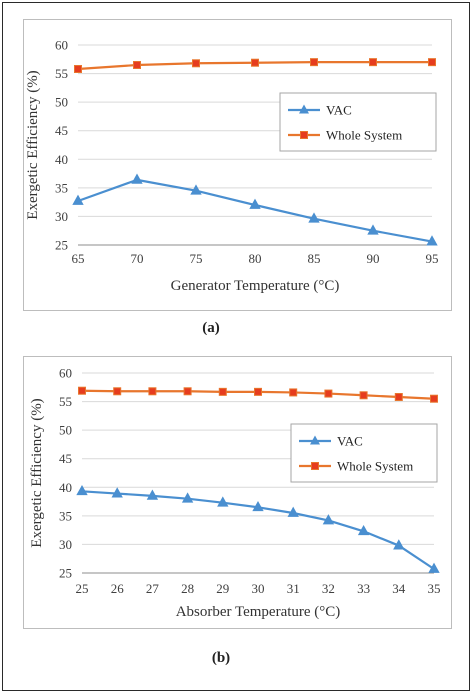 Image resolution: width=474 pixels, height=695 pixels. What do you see at coordinates (358, 122) in the screenshot?
I see `legend-box-a` at bounding box center [358, 122].